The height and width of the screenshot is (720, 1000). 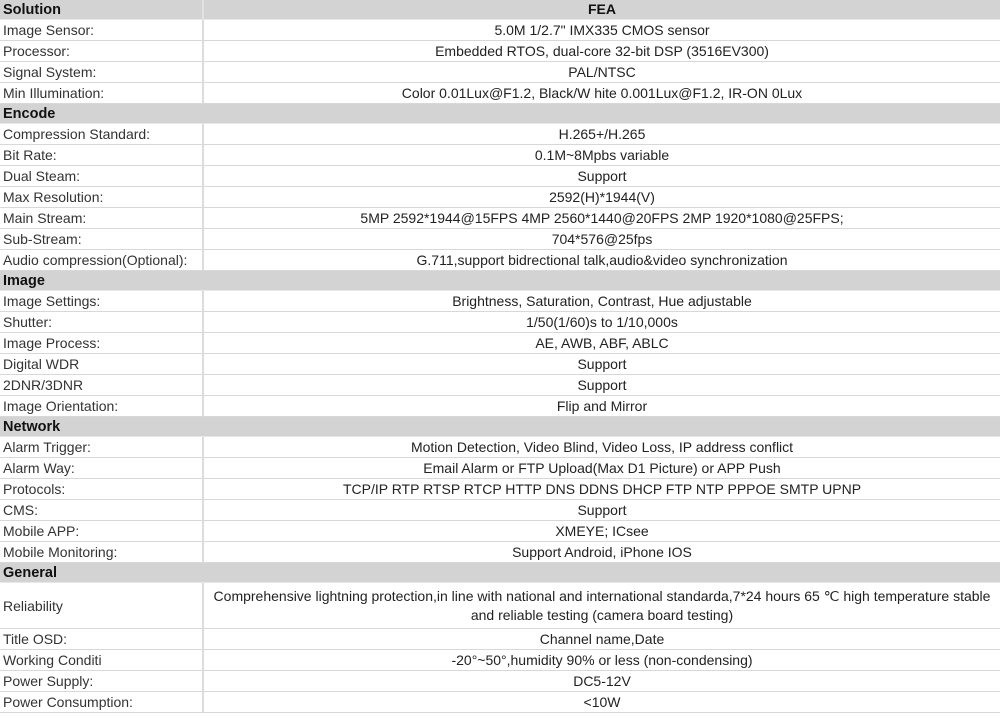 What do you see at coordinates (500, 702) in the screenshot?
I see `table-row: Power Consumption: <10W` at bounding box center [500, 702].